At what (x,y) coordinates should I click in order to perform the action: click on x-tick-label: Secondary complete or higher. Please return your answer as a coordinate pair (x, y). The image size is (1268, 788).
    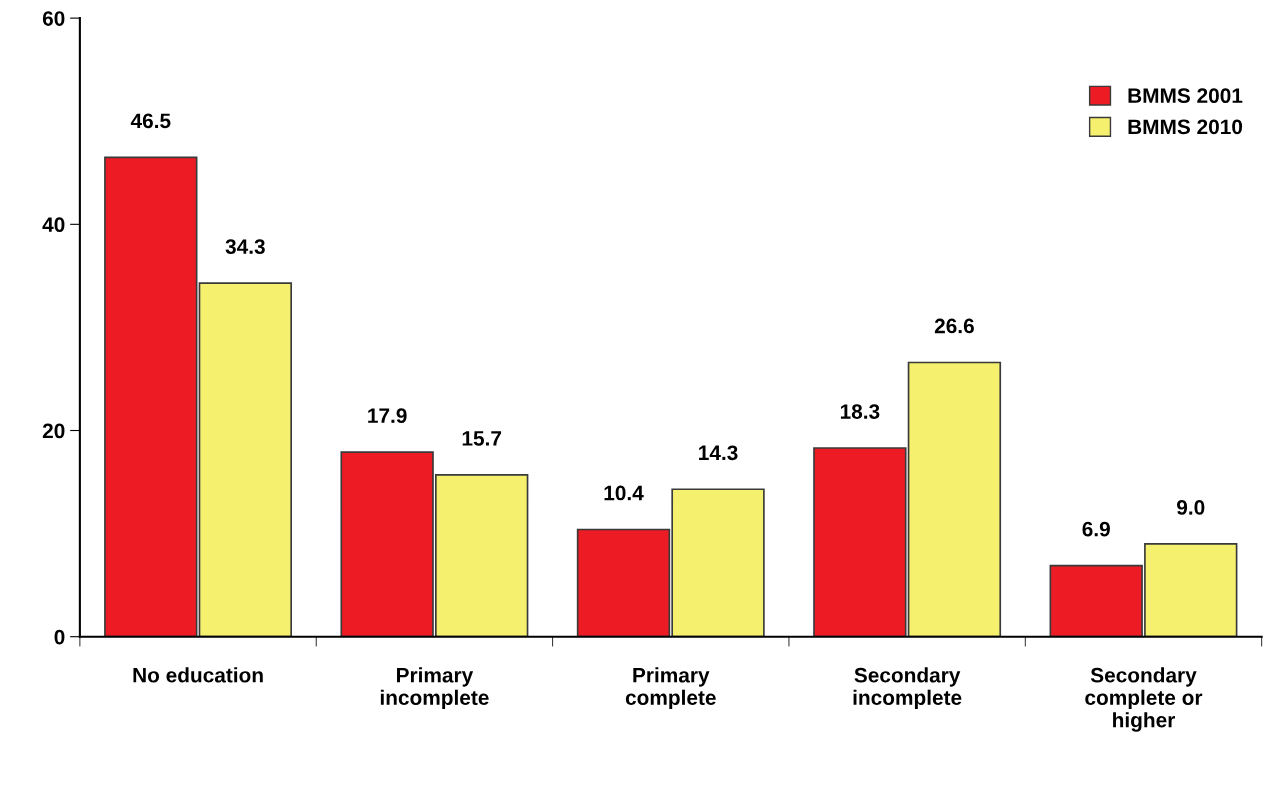
    Looking at the image, I should click on (1144, 699).